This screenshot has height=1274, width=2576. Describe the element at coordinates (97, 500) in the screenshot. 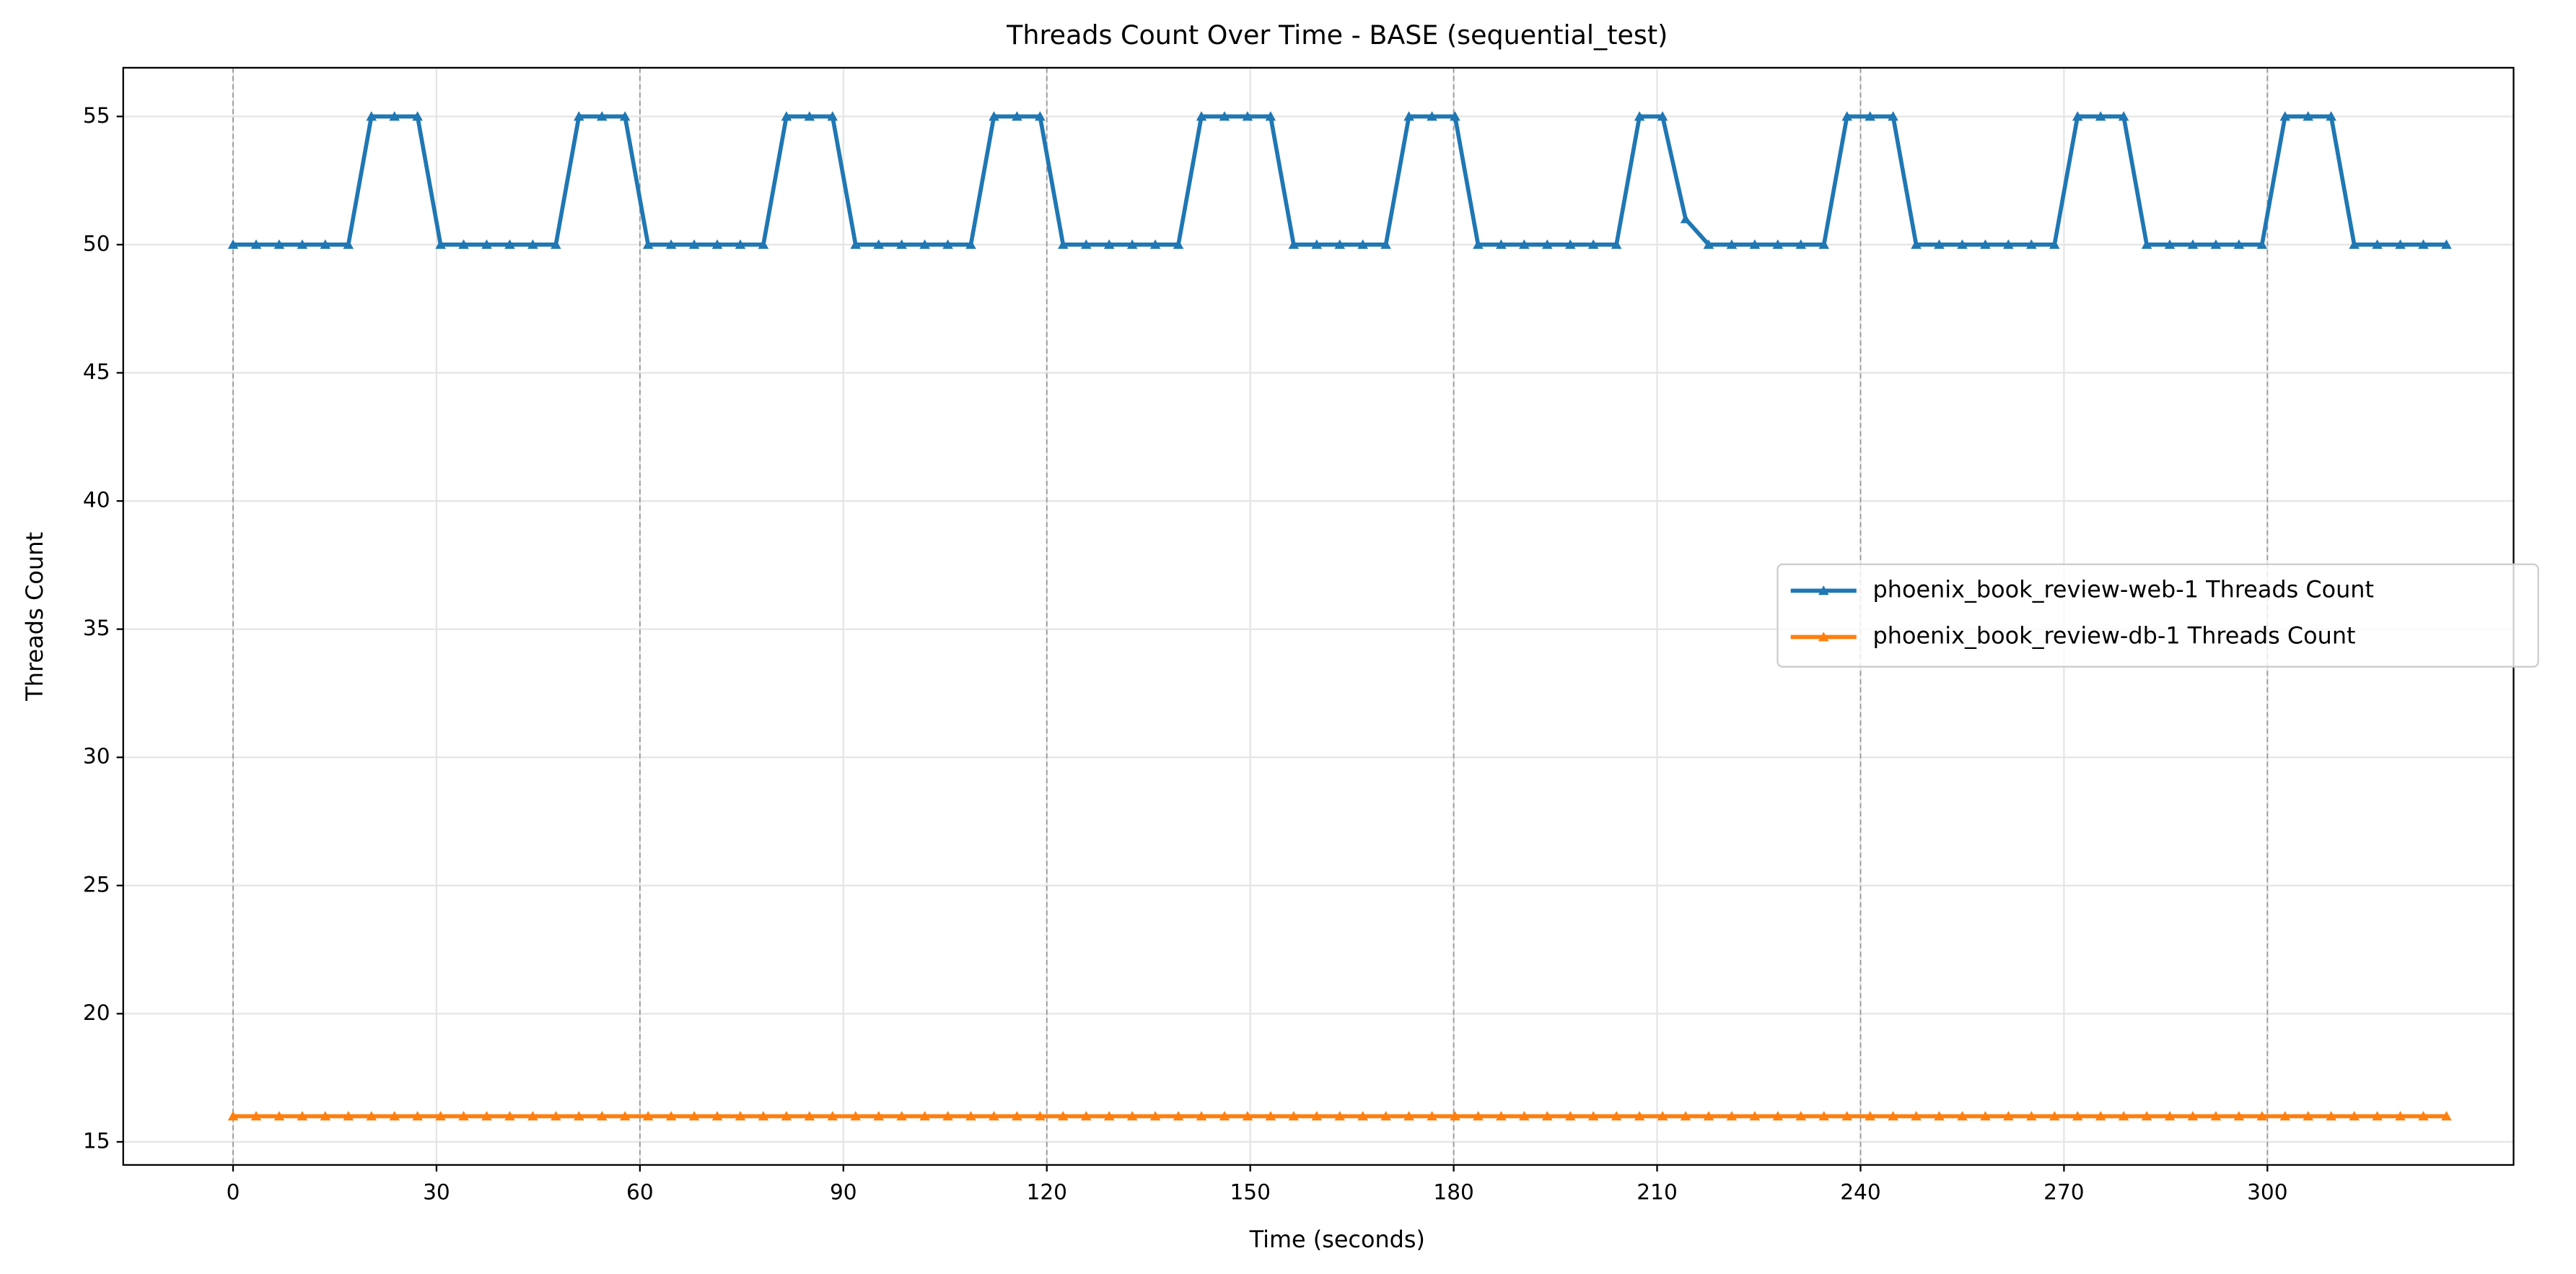

I see `y-tick-label: 40` at that location.